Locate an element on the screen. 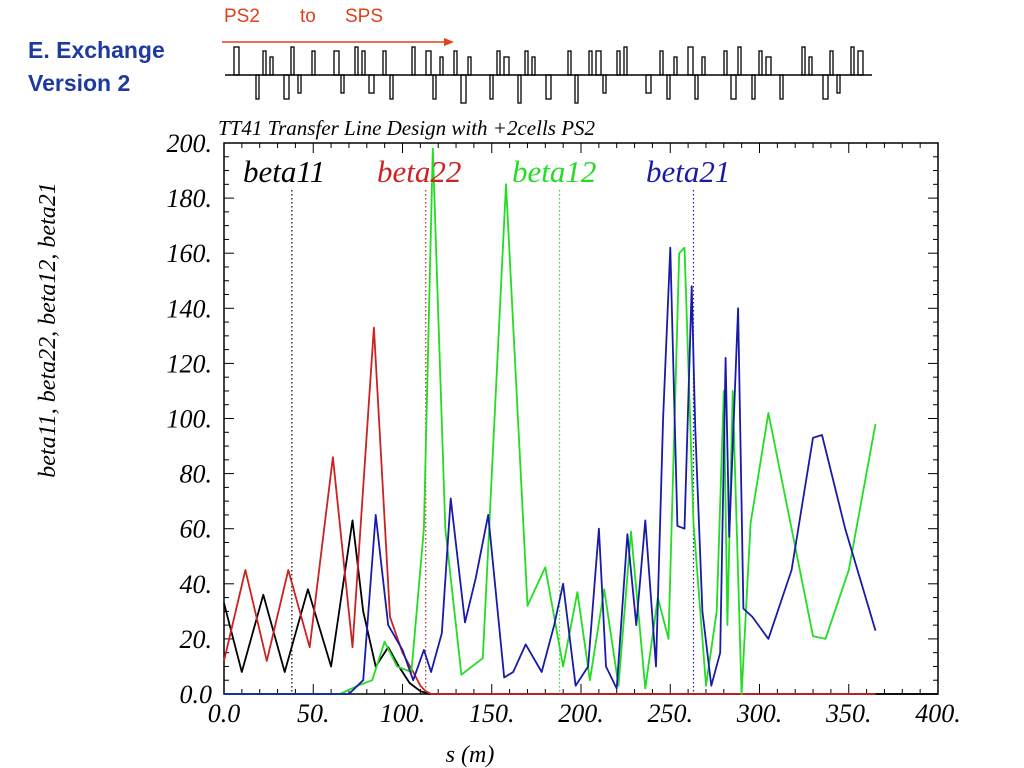  y-tick-label: 120. is located at coordinates (190, 363).